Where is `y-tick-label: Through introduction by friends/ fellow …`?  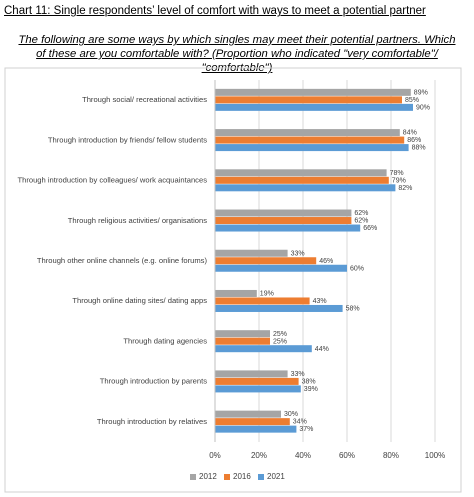 y-tick-label: Through introduction by friends/ fellow … is located at coordinates (127, 139).